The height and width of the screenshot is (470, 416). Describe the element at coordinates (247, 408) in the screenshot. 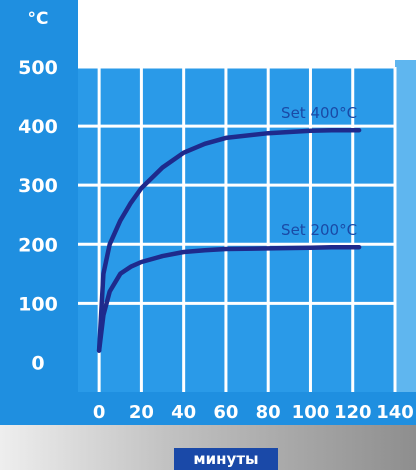

I see `bottom-axis-panel` at that location.